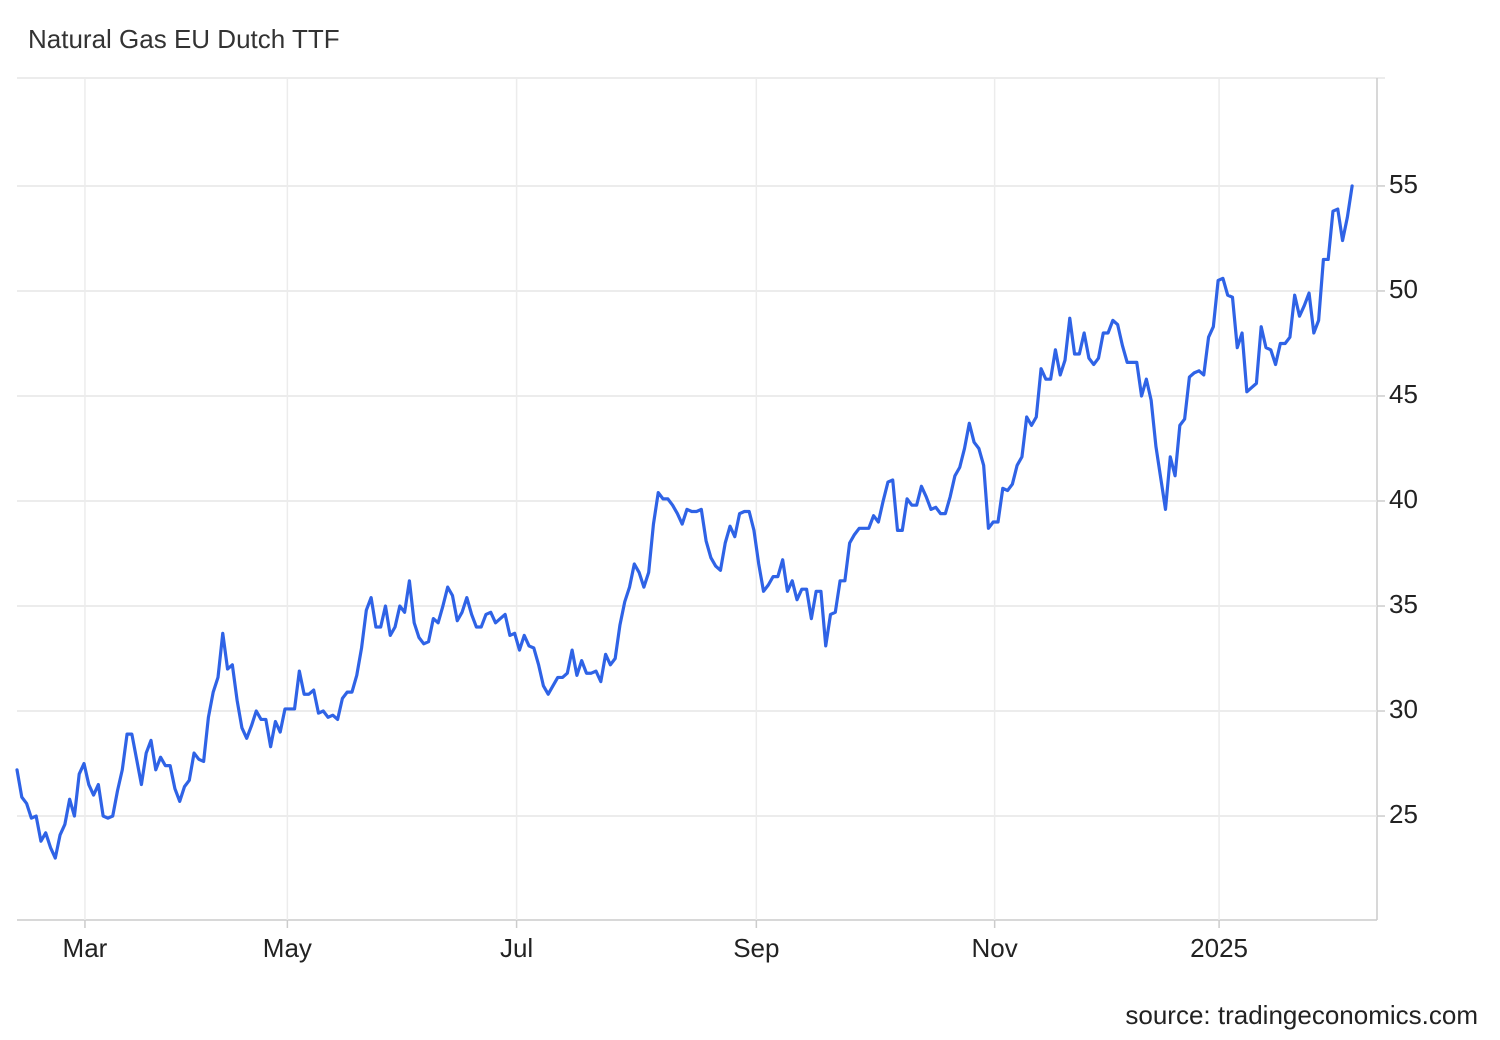 The width and height of the screenshot is (1500, 1040). I want to click on x-tick-label: Sep, so click(756, 948).